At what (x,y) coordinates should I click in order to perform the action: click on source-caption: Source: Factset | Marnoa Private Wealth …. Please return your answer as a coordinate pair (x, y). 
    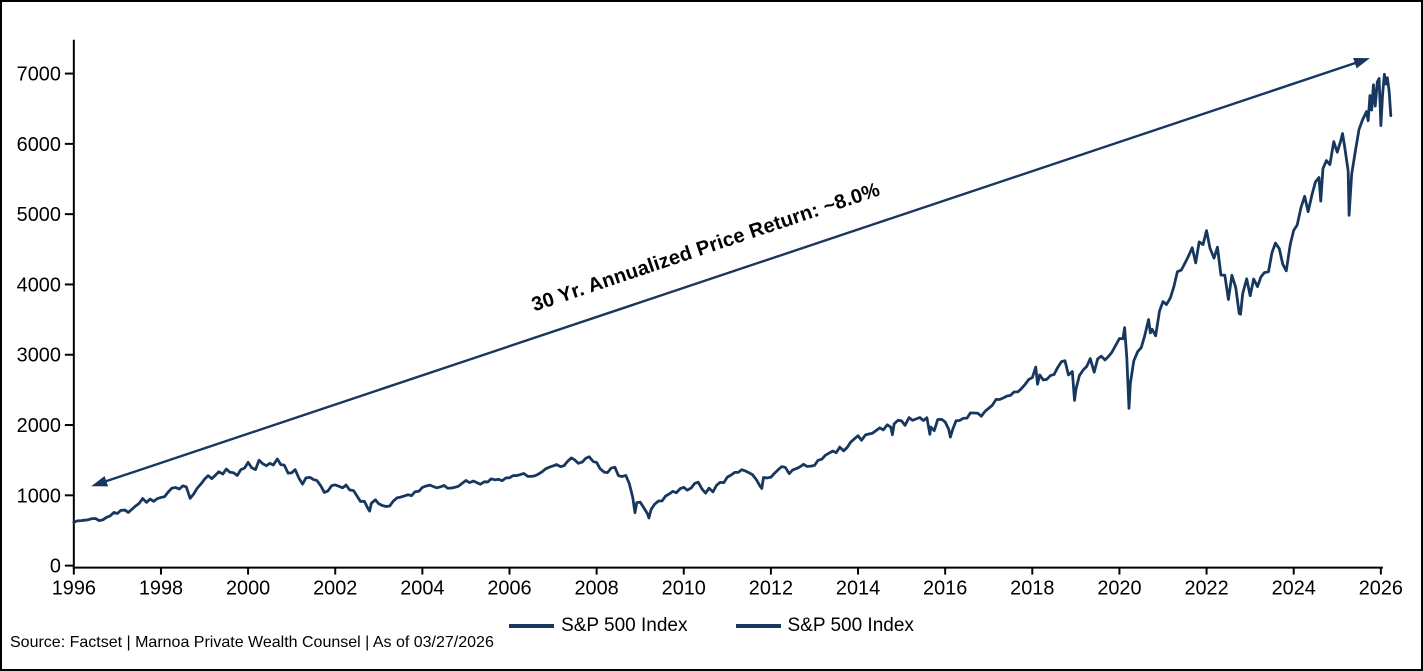
    Looking at the image, I should click on (252, 642).